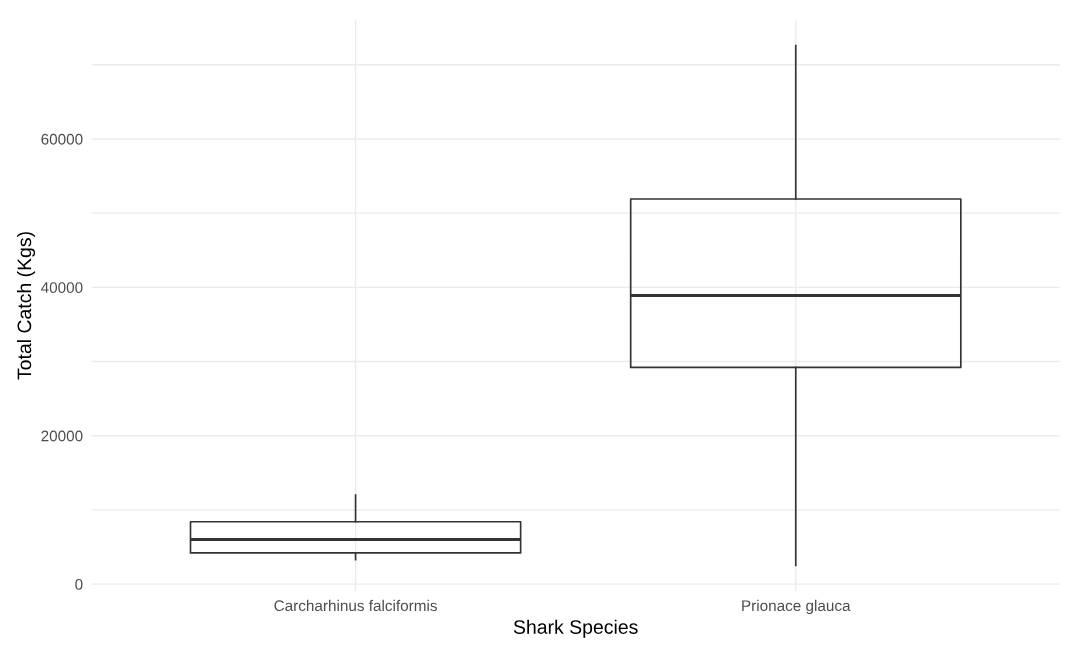  Describe the element at coordinates (796, 607) in the screenshot. I see `x-tick-label: Prionace glauca` at that location.